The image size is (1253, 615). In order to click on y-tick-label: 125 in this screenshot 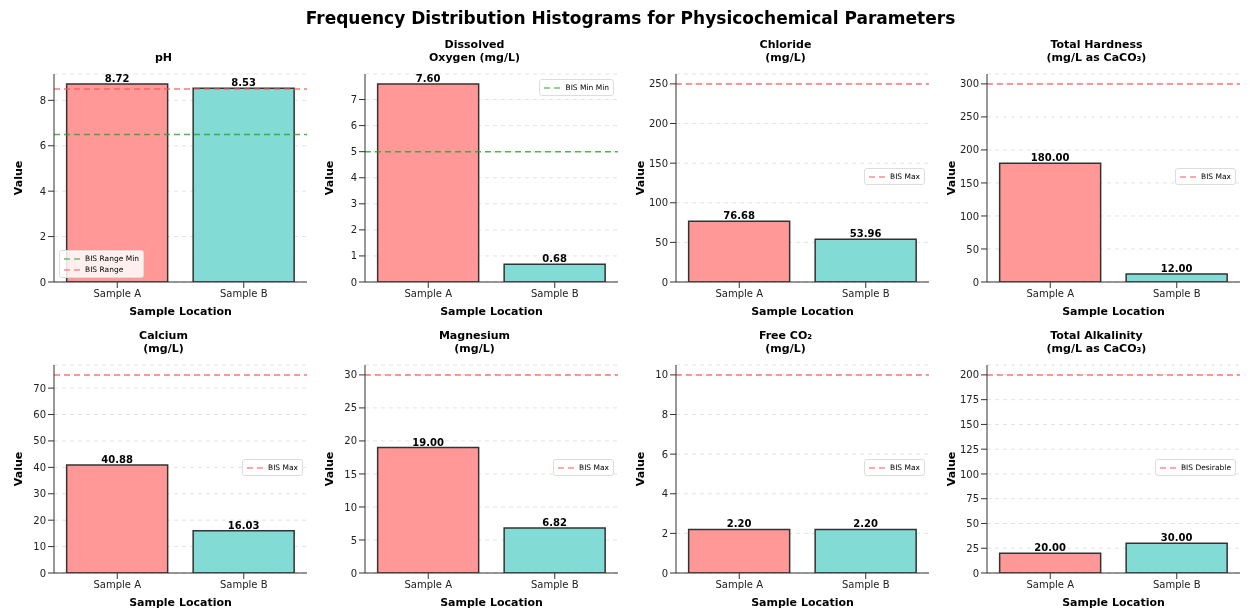, I will do `click(969, 449)`.